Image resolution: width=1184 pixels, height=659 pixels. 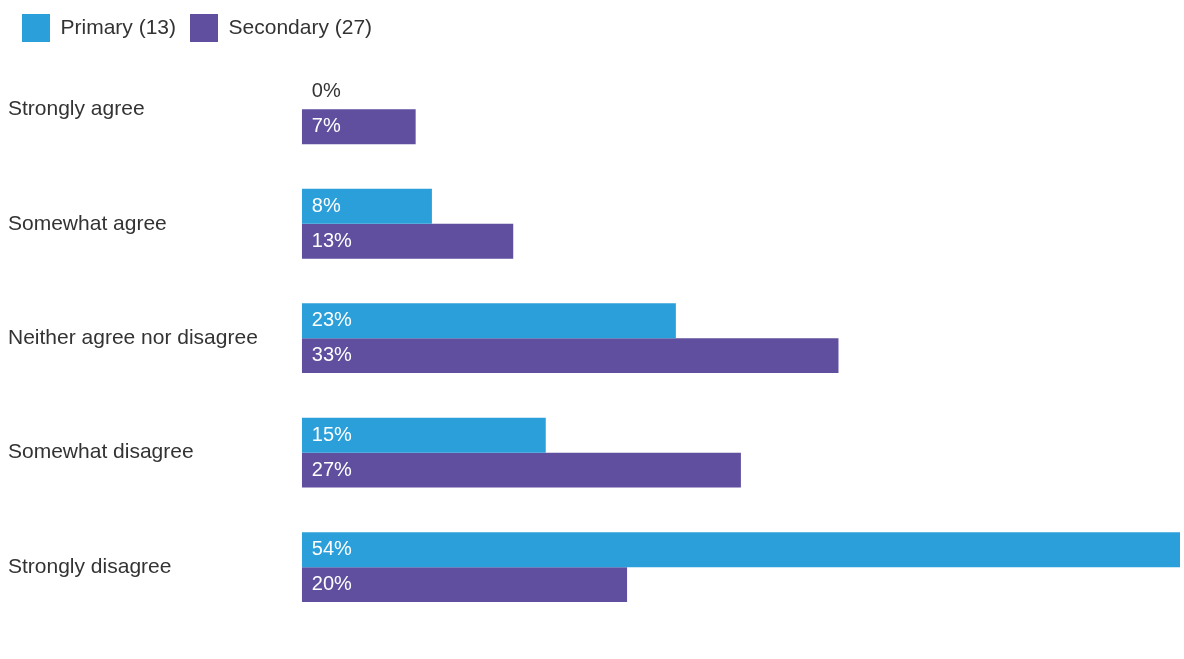 I want to click on data-label: 23%, so click(x=332, y=319).